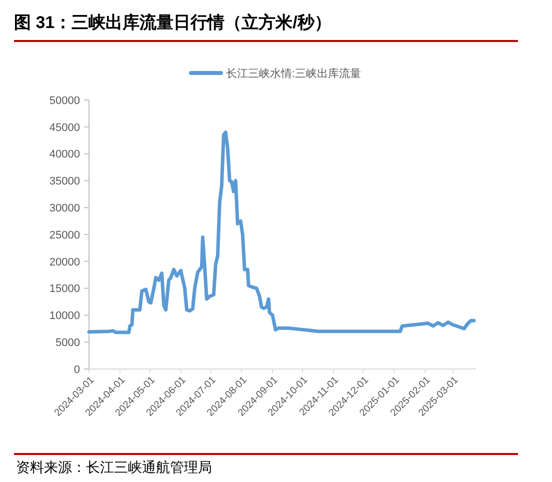 The width and height of the screenshot is (552, 482). What do you see at coordinates (64, 289) in the screenshot?
I see `y-tick-label: 15000` at bounding box center [64, 289].